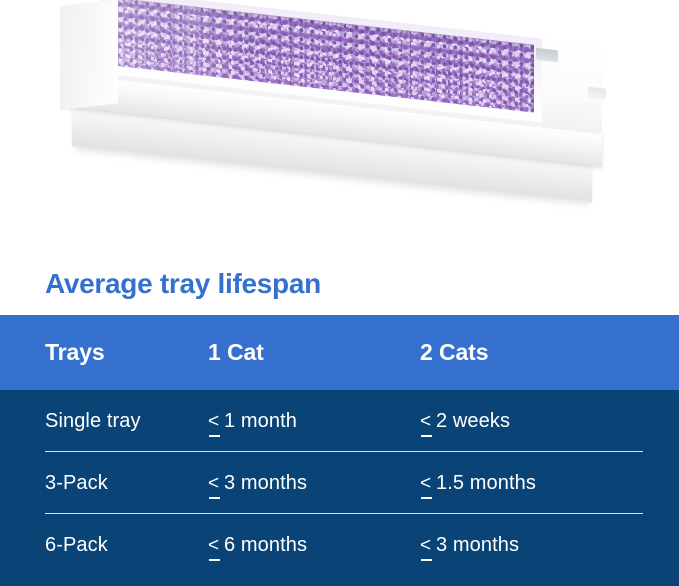 This screenshot has width=679, height=586. What do you see at coordinates (454, 352) in the screenshot?
I see `column-header-two-cats: 2 Cats` at bounding box center [454, 352].